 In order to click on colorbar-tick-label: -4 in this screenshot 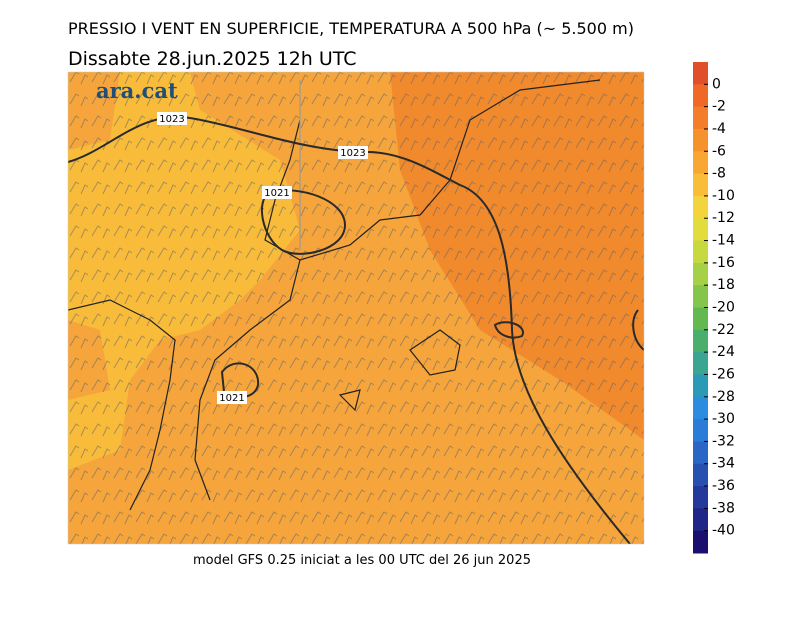, I will do `click(719, 129)`.